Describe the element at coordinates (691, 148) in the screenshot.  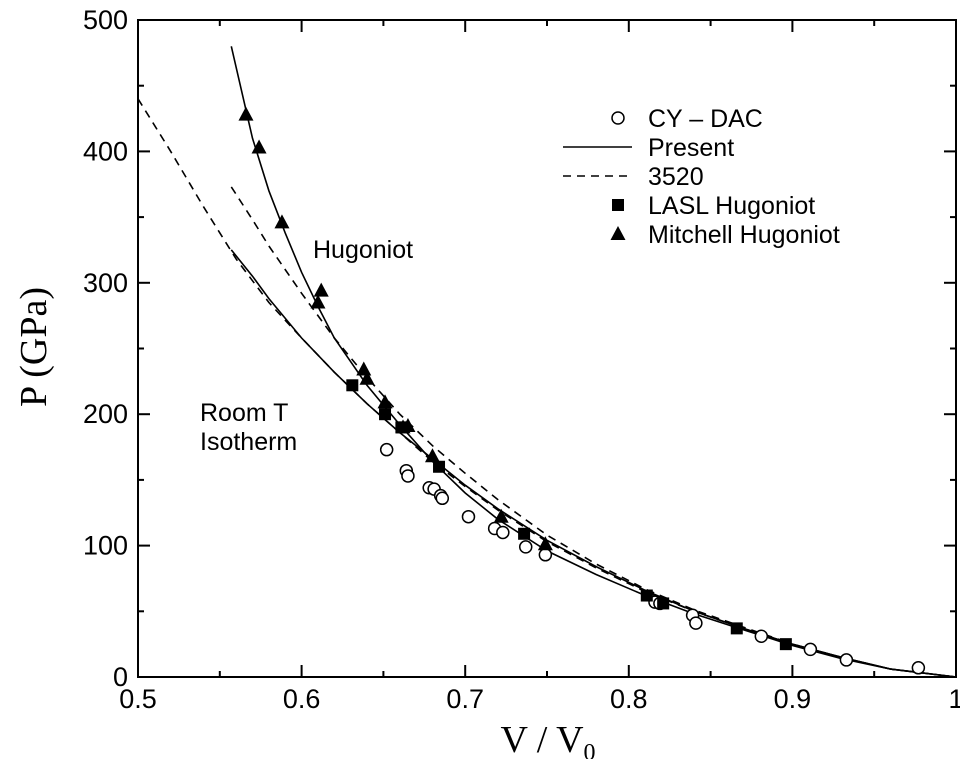
I see `legend-label: Present` at that location.